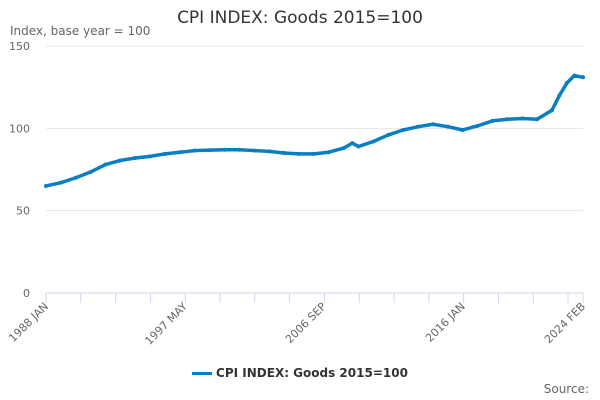 This screenshot has height=400, width=600. What do you see at coordinates (202, 373) in the screenshot?
I see `legend-swatch` at bounding box center [202, 373].